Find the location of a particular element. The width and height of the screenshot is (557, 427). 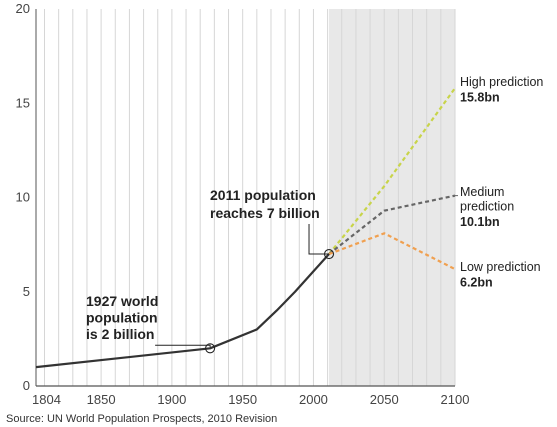

annotation-label-1927: population is located at coordinates (122, 318).